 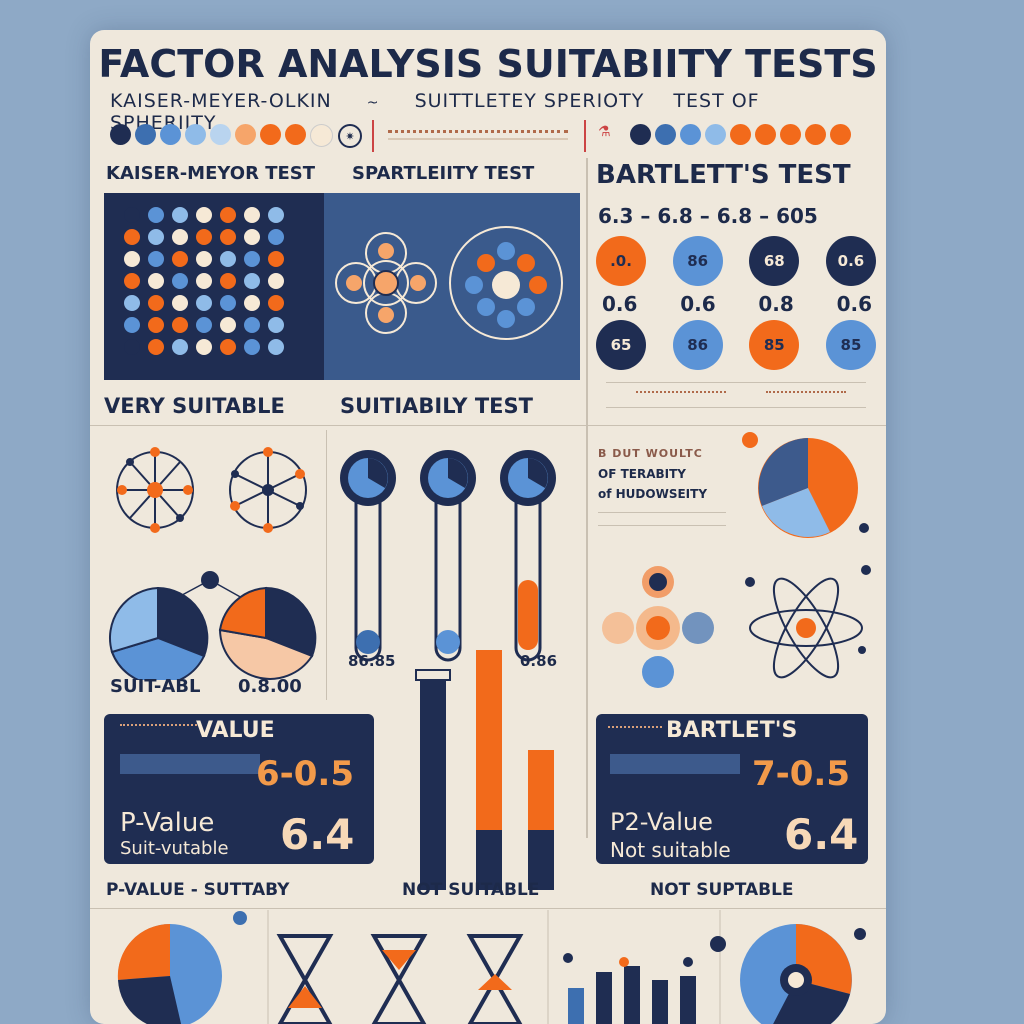 I want to click on page-title: FACTOR ANALYSIS SUITABIITY TESTS, so click(x=488, y=64).